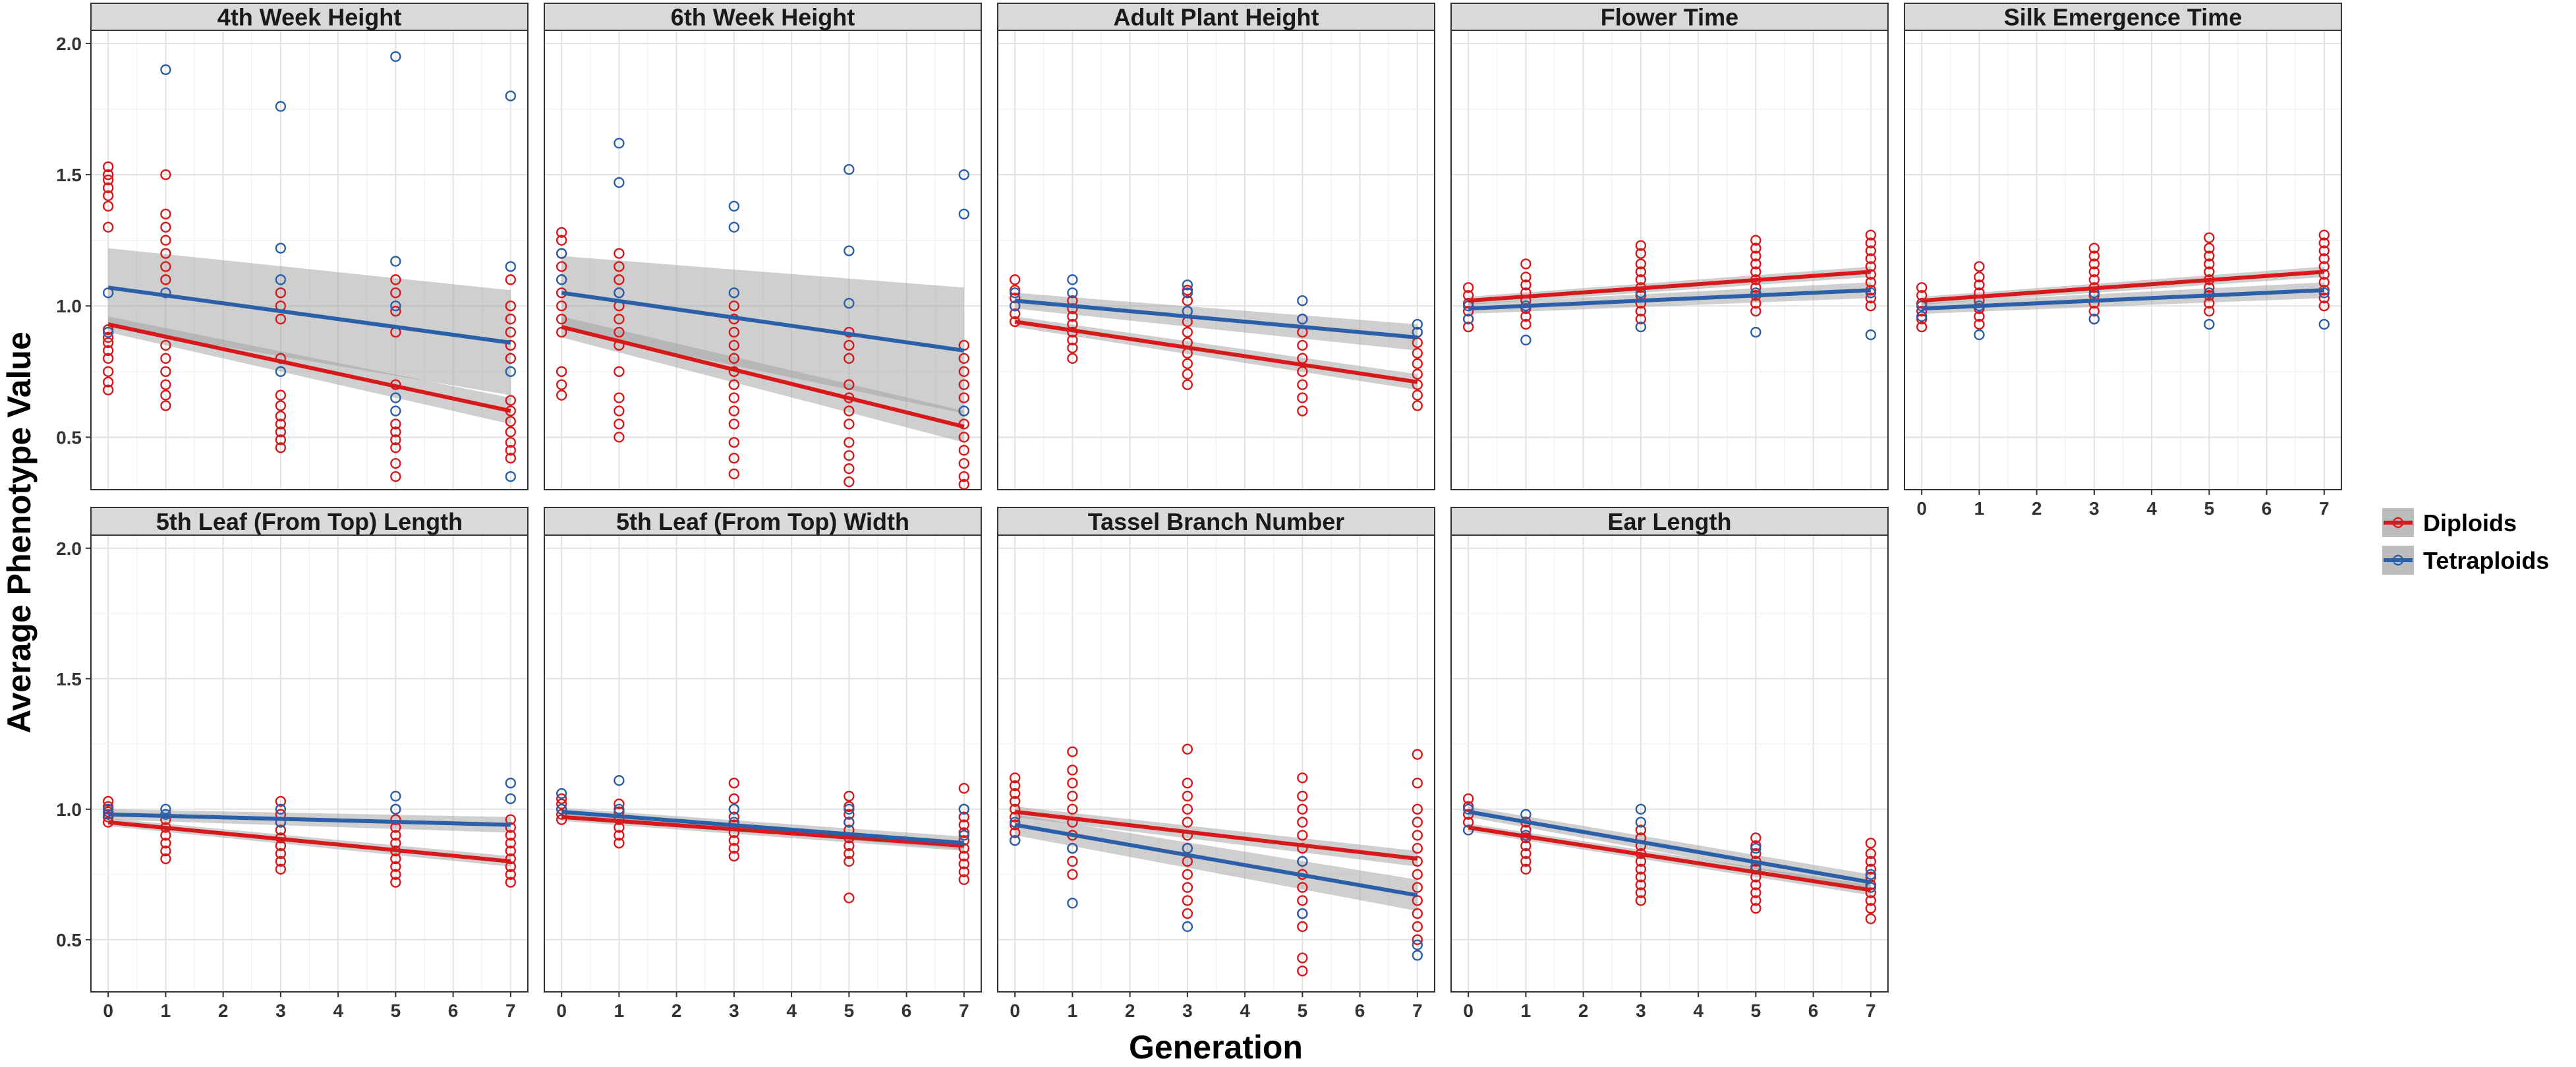 This screenshot has width=2576, height=1067. Describe the element at coordinates (69, 437) in the screenshot. I see `y-tick-label: 0.5` at that location.